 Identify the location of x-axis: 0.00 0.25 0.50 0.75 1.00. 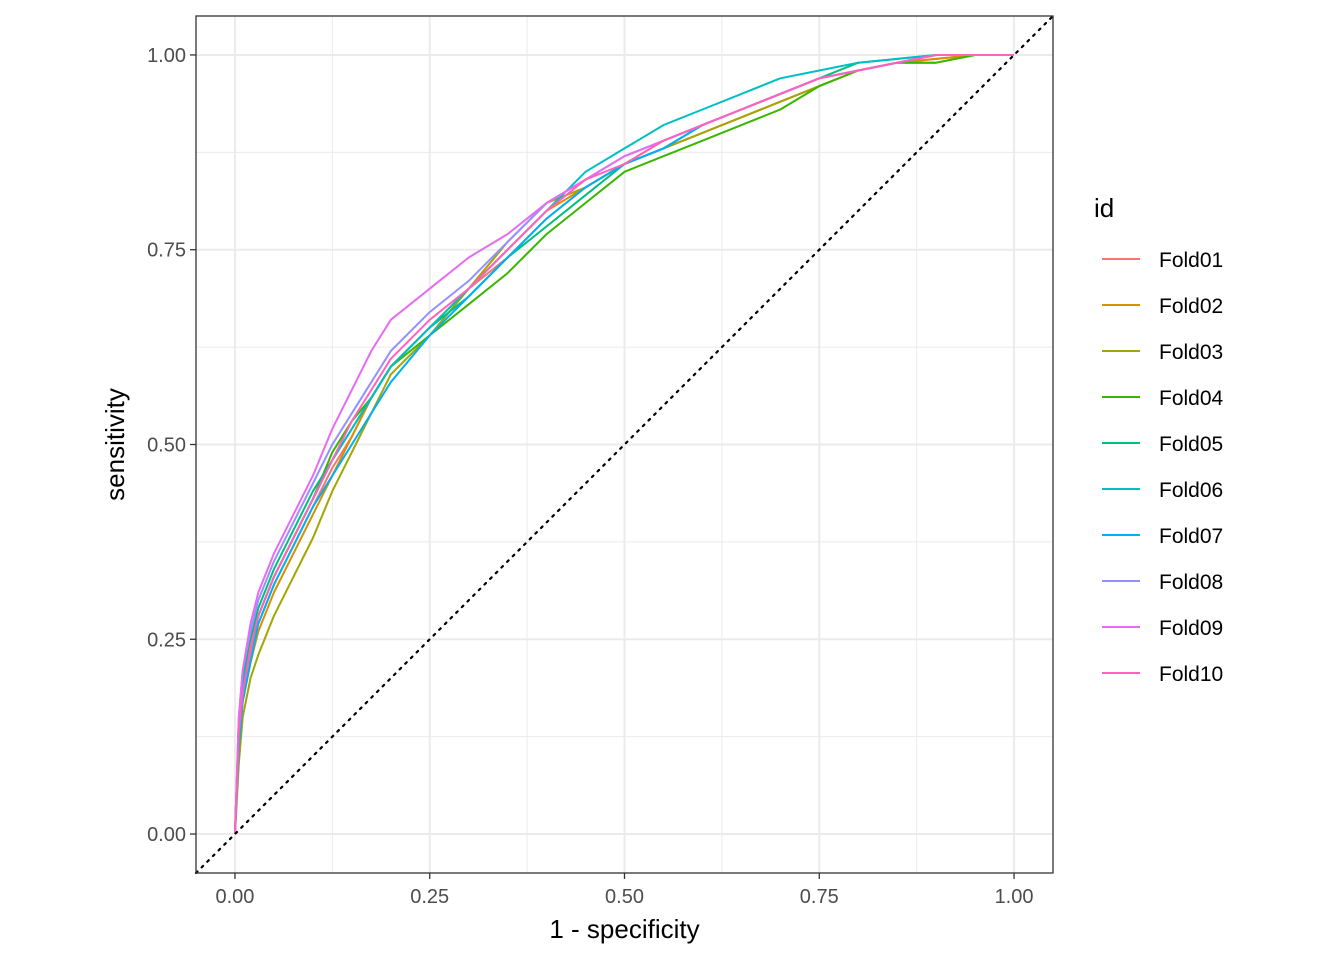
(624, 890).